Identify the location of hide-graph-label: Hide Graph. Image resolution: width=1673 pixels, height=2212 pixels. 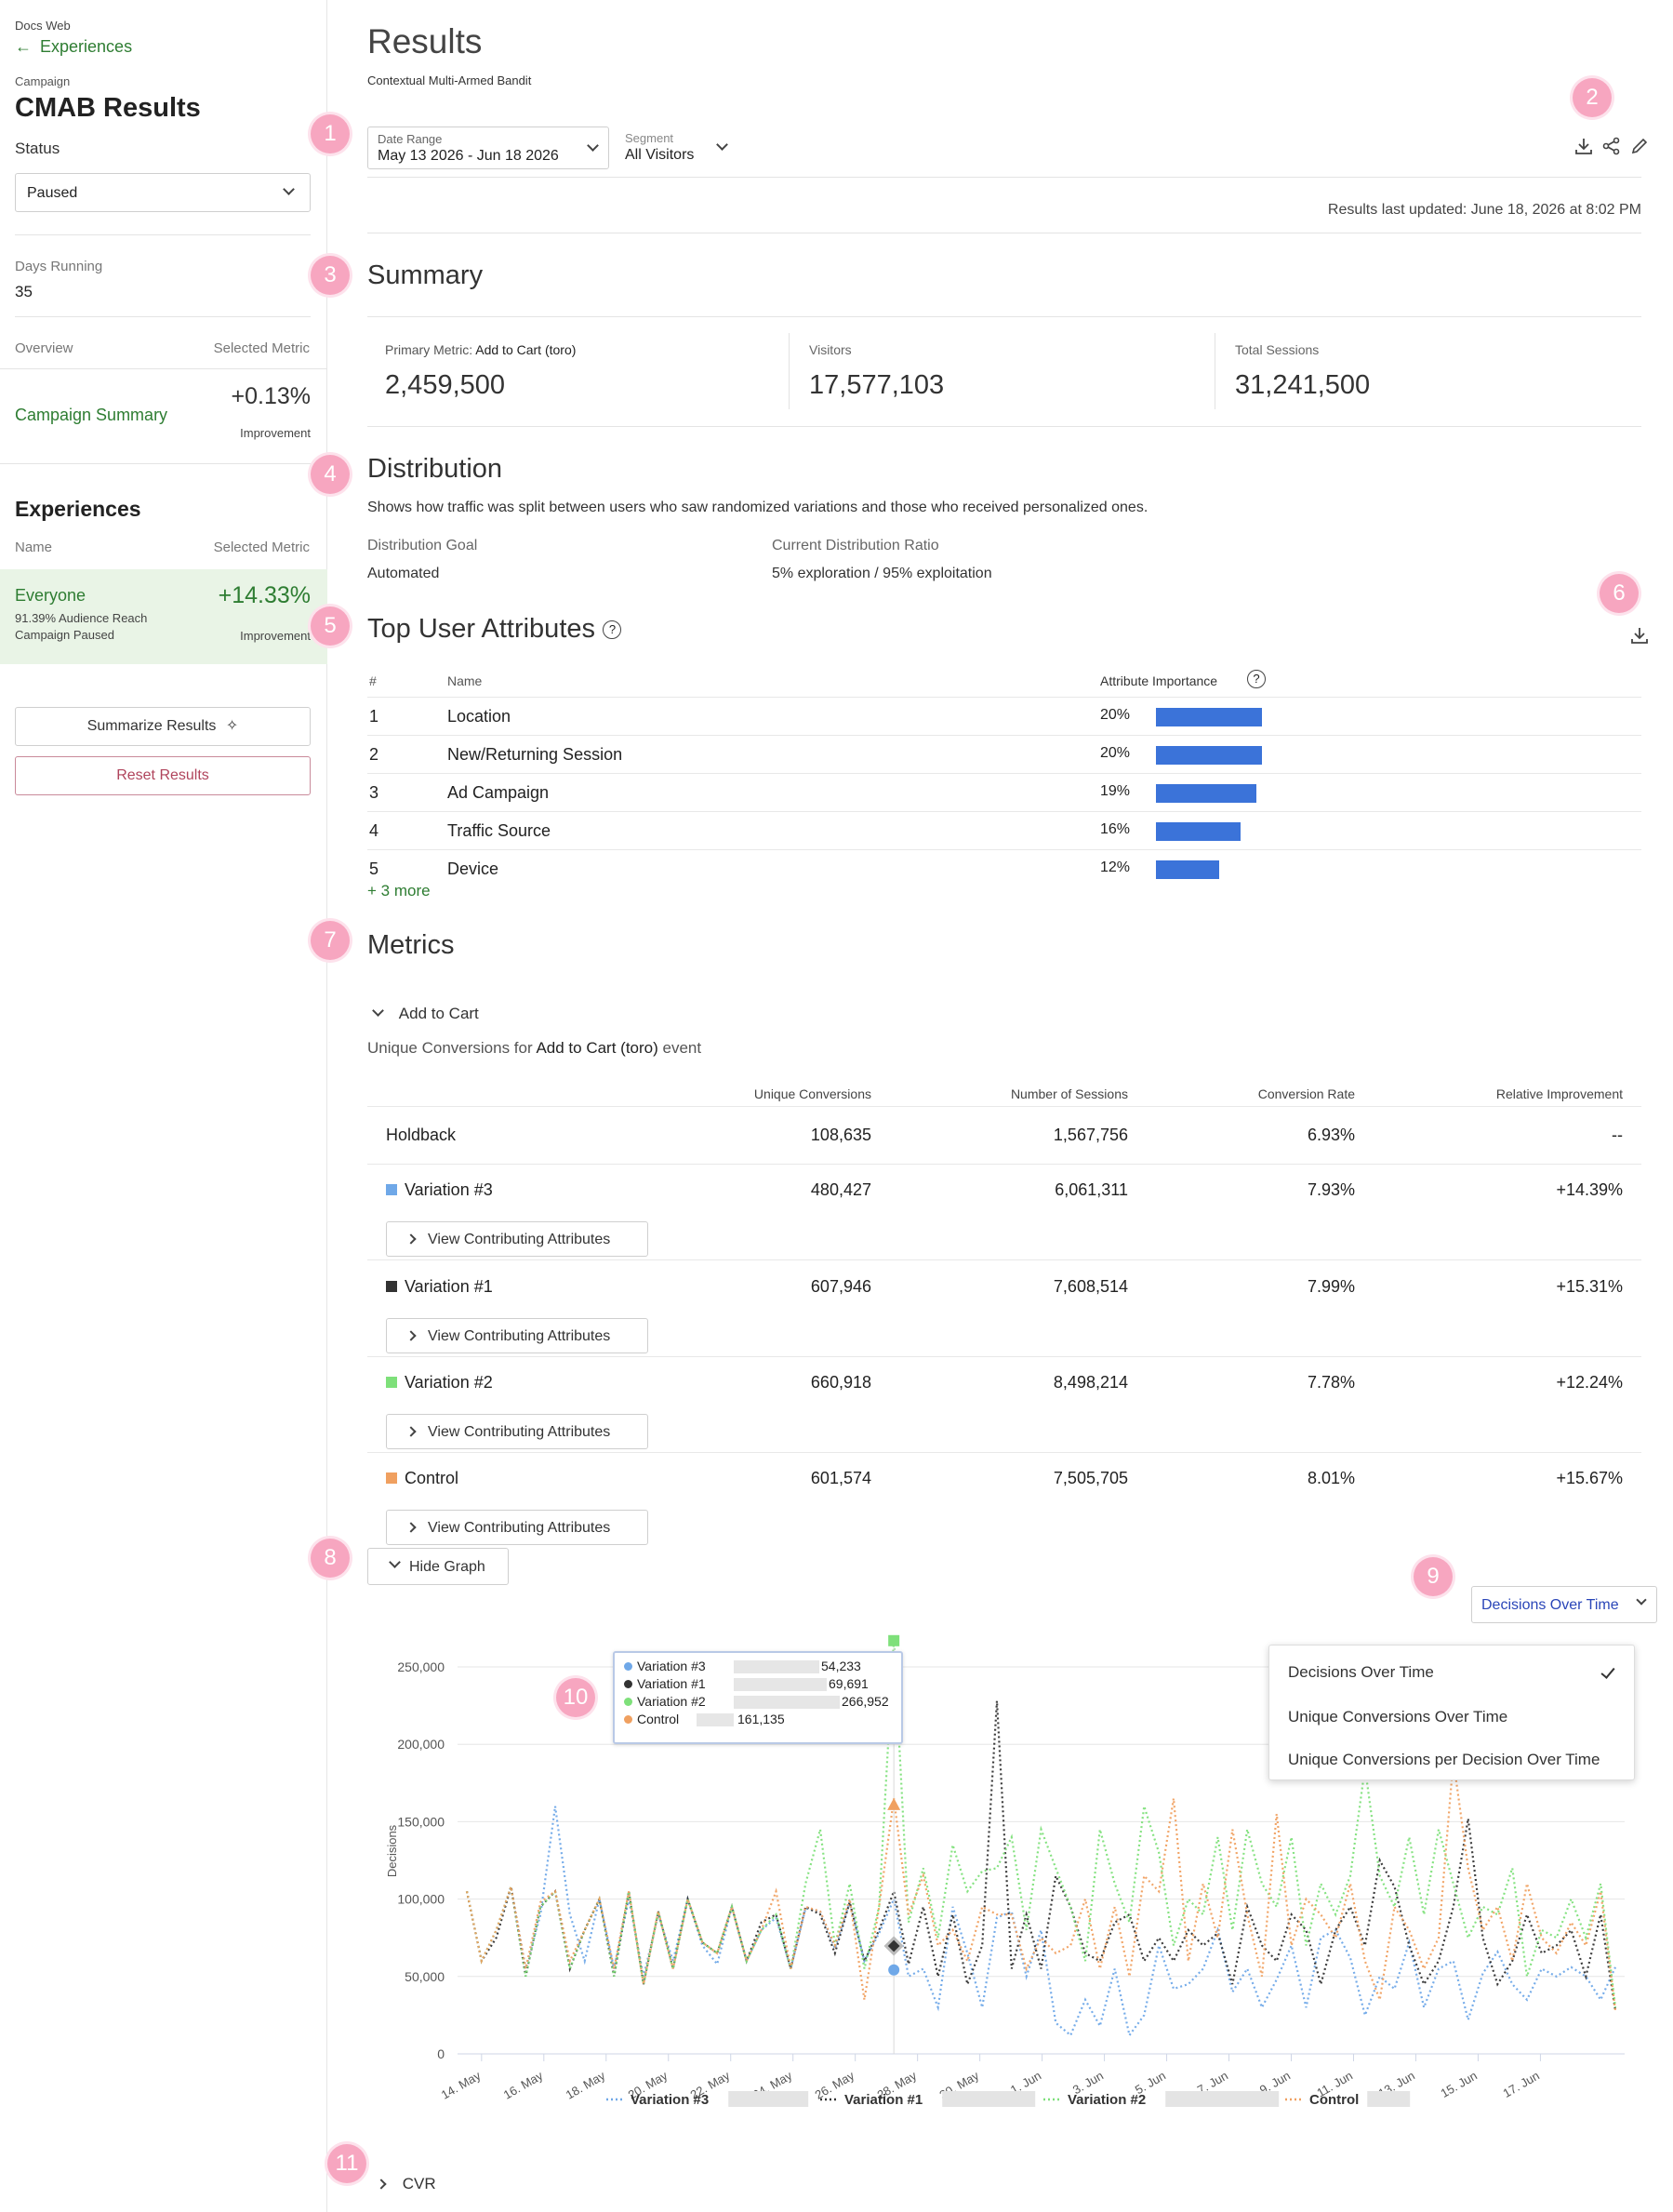
(447, 1567).